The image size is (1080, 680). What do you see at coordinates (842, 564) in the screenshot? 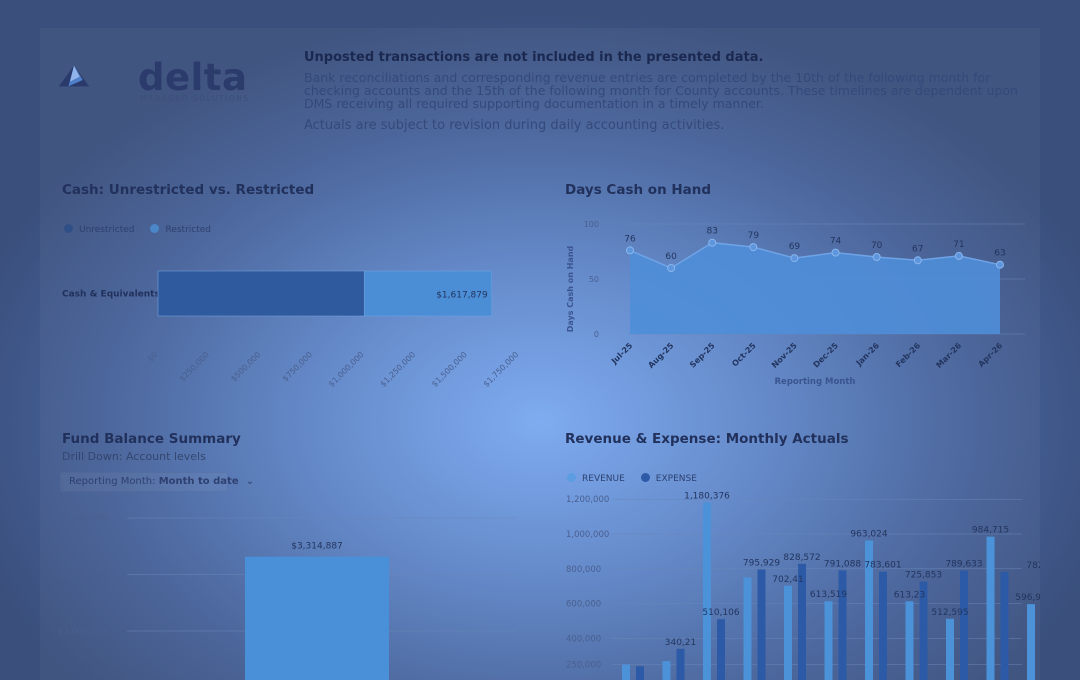
I see `expense-data-label: 791,088` at bounding box center [842, 564].